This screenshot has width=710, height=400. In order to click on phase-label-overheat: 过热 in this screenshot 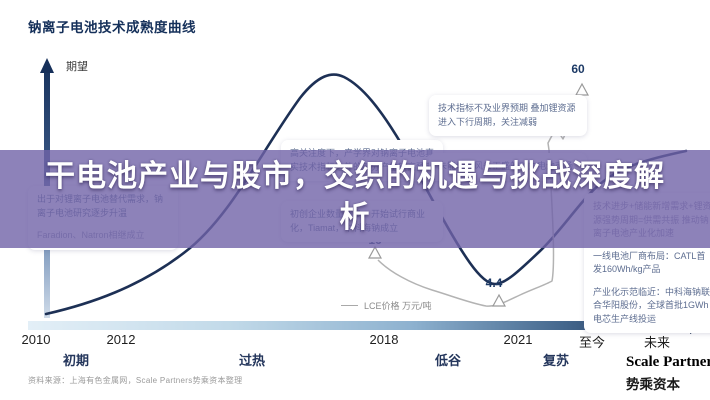, I will do `click(252, 360)`.